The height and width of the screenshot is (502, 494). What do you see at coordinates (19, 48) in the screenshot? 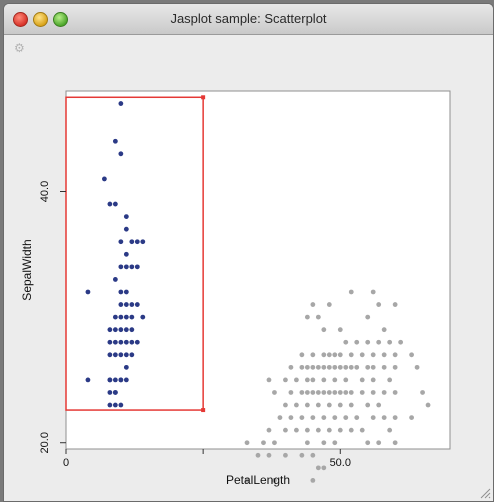
I see `gear-icon: ⚙` at bounding box center [19, 48].